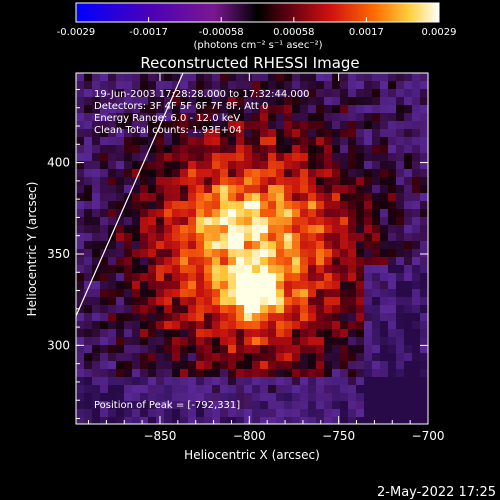 The height and width of the screenshot is (500, 500). I want to click on x-tick-label: −700, so click(428, 436).